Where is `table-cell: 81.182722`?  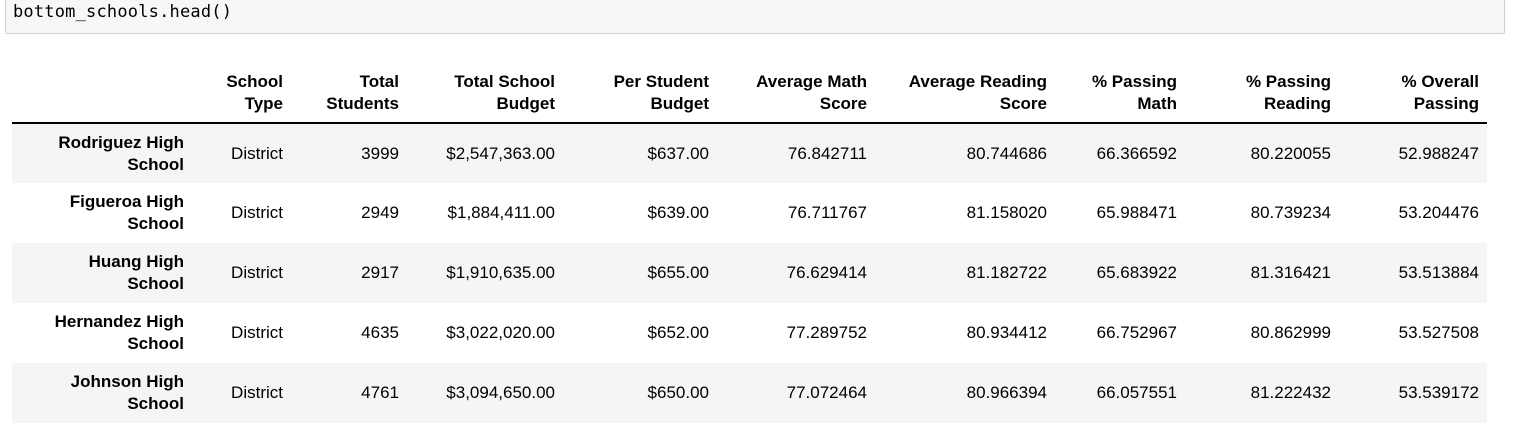
table-cell: 81.182722 is located at coordinates (1006, 272).